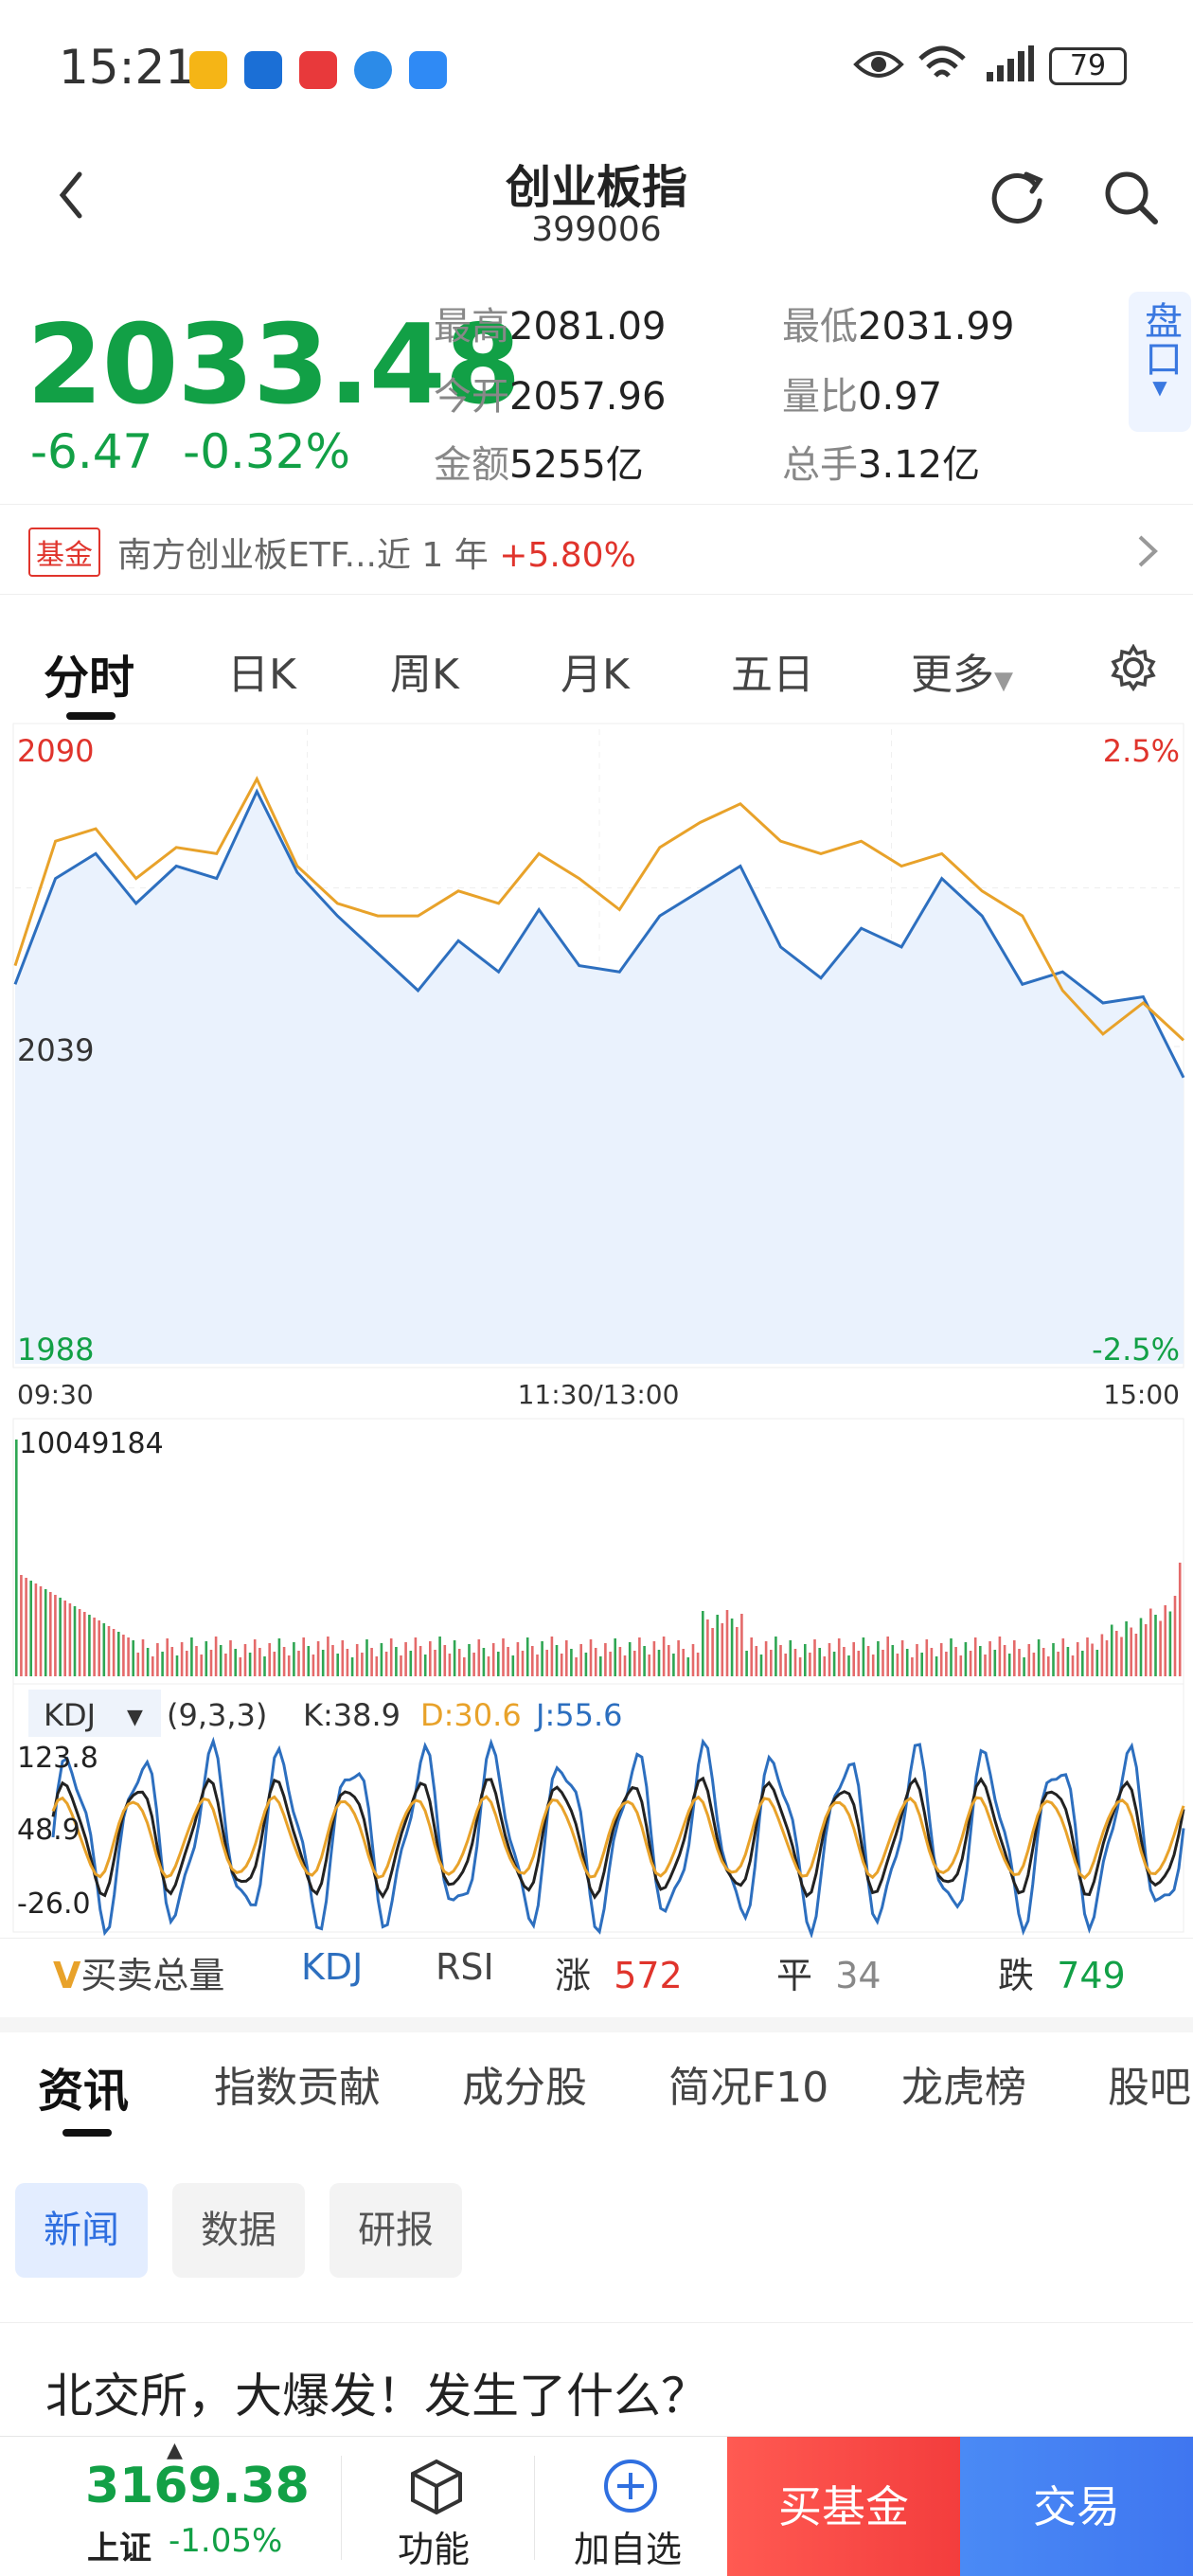  Describe the element at coordinates (57, 1758) in the screenshot. I see `kdj-axis-top: 123.8` at that location.